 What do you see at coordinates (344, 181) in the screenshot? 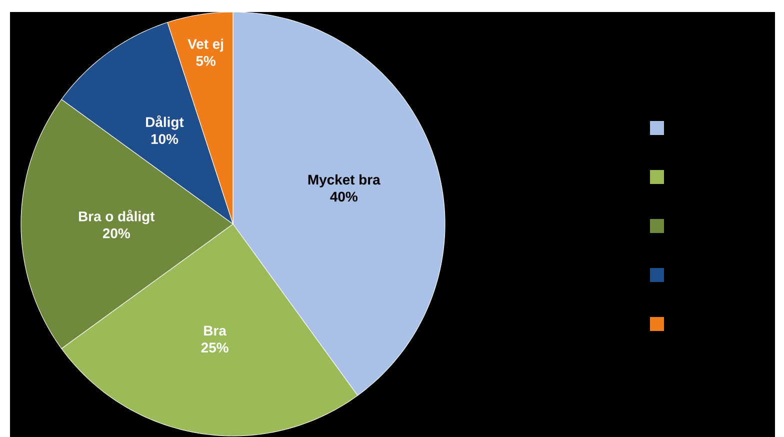
I see `slice-label: Mycket bra` at bounding box center [344, 181].